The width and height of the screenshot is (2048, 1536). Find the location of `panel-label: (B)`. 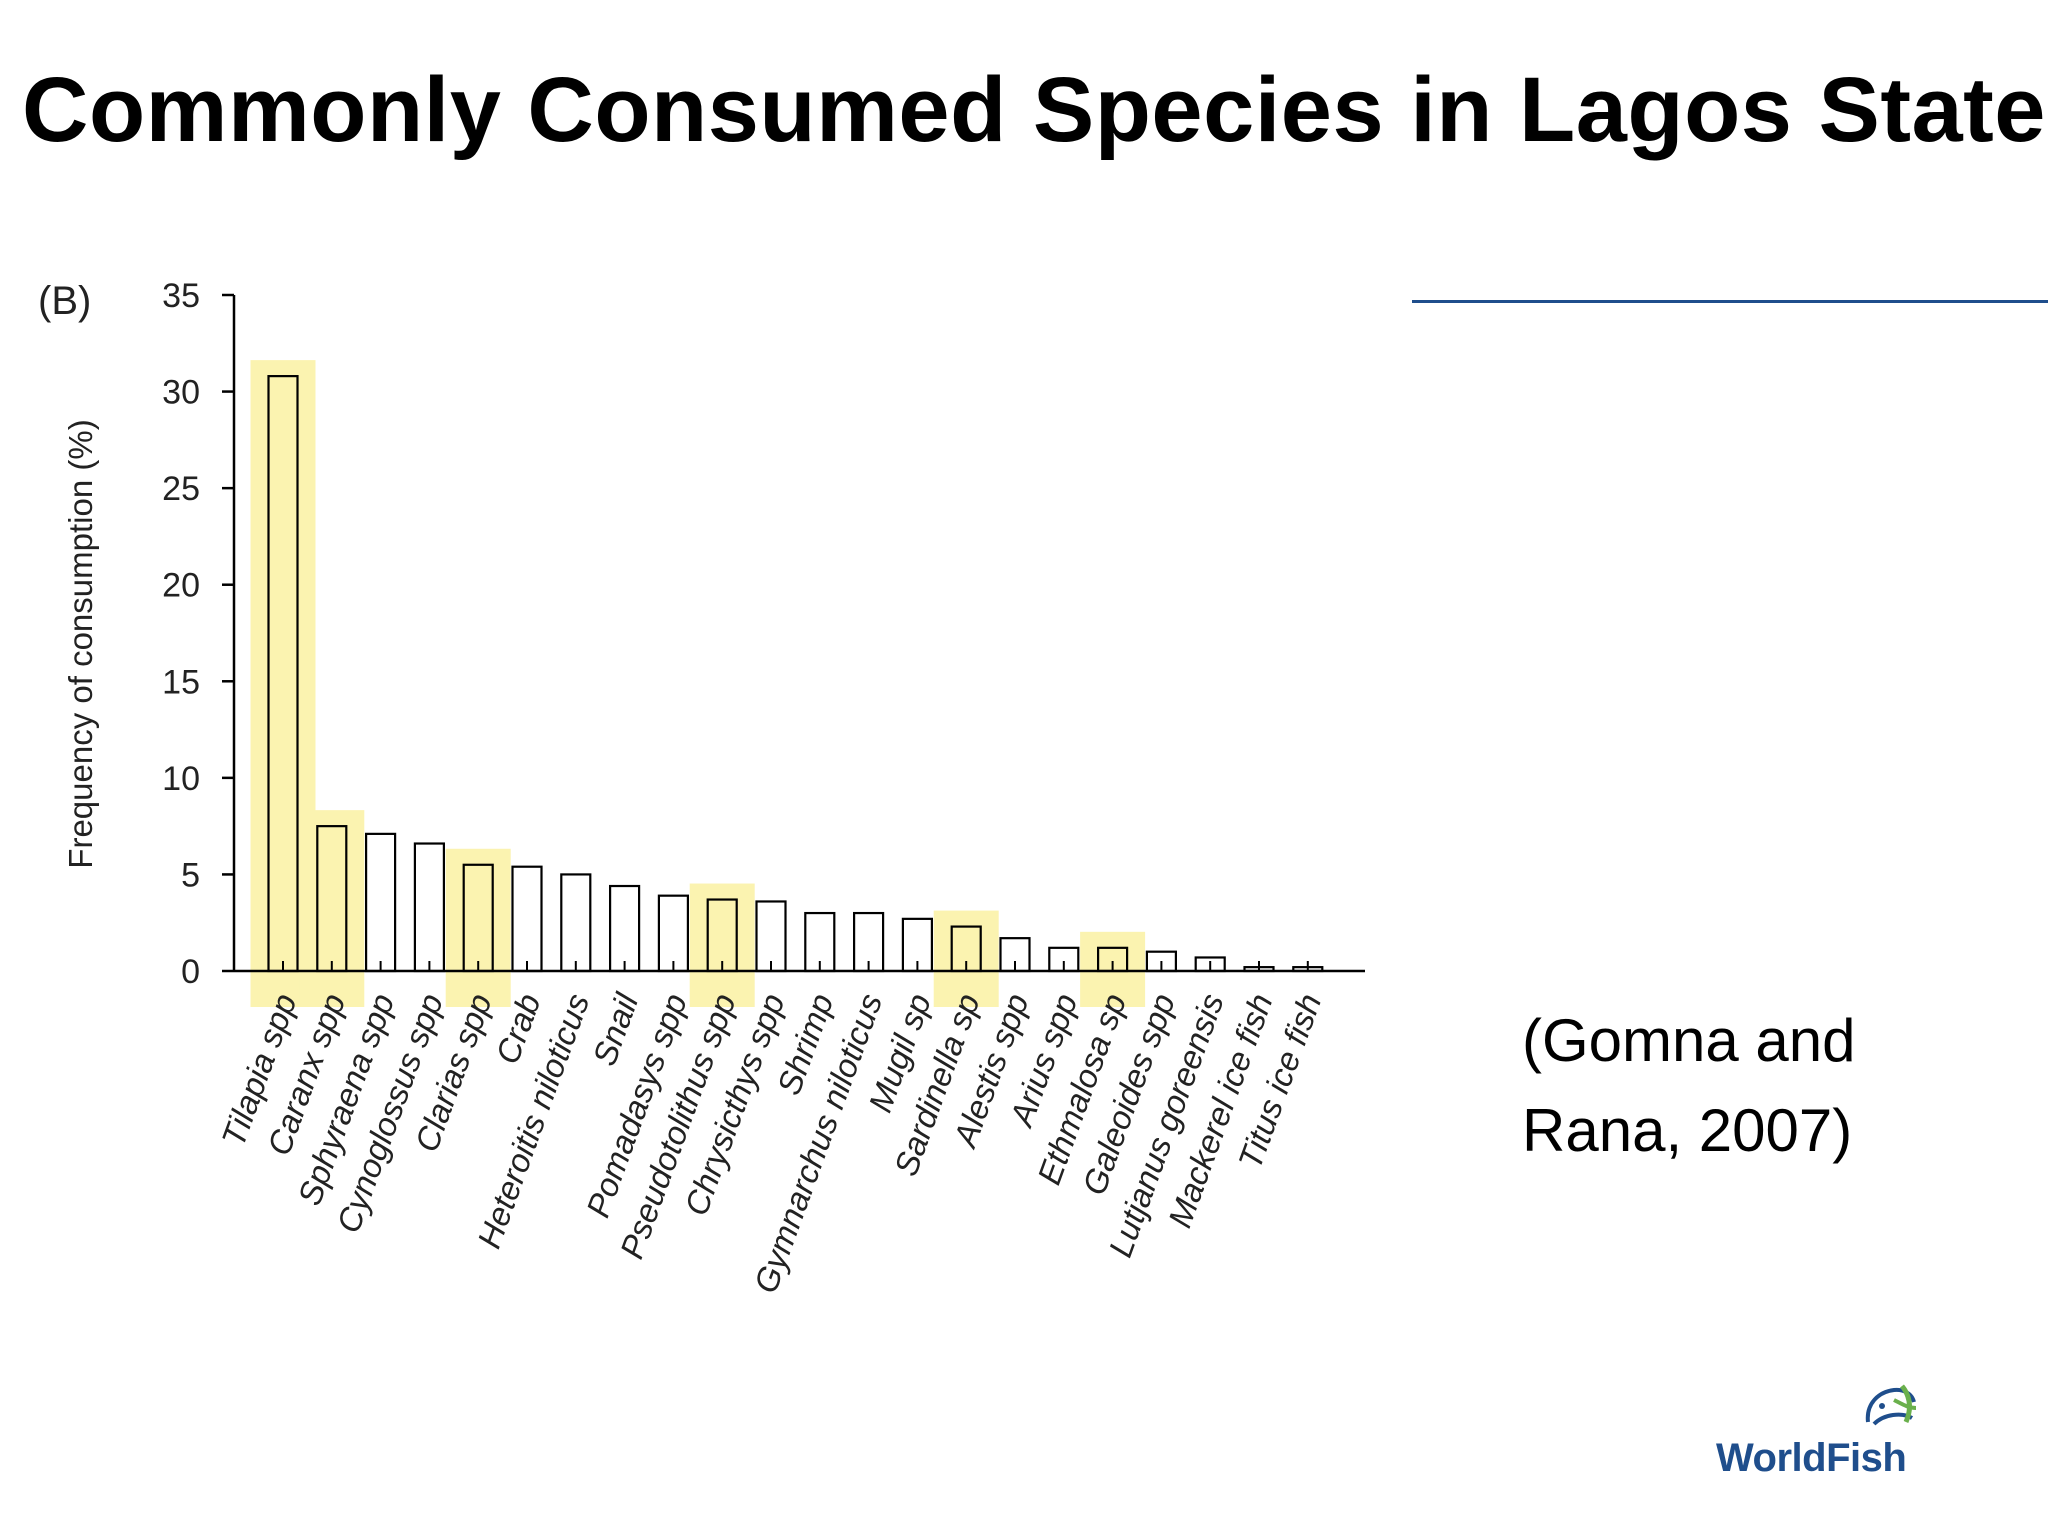

panel-label: (B) is located at coordinates (64, 301).